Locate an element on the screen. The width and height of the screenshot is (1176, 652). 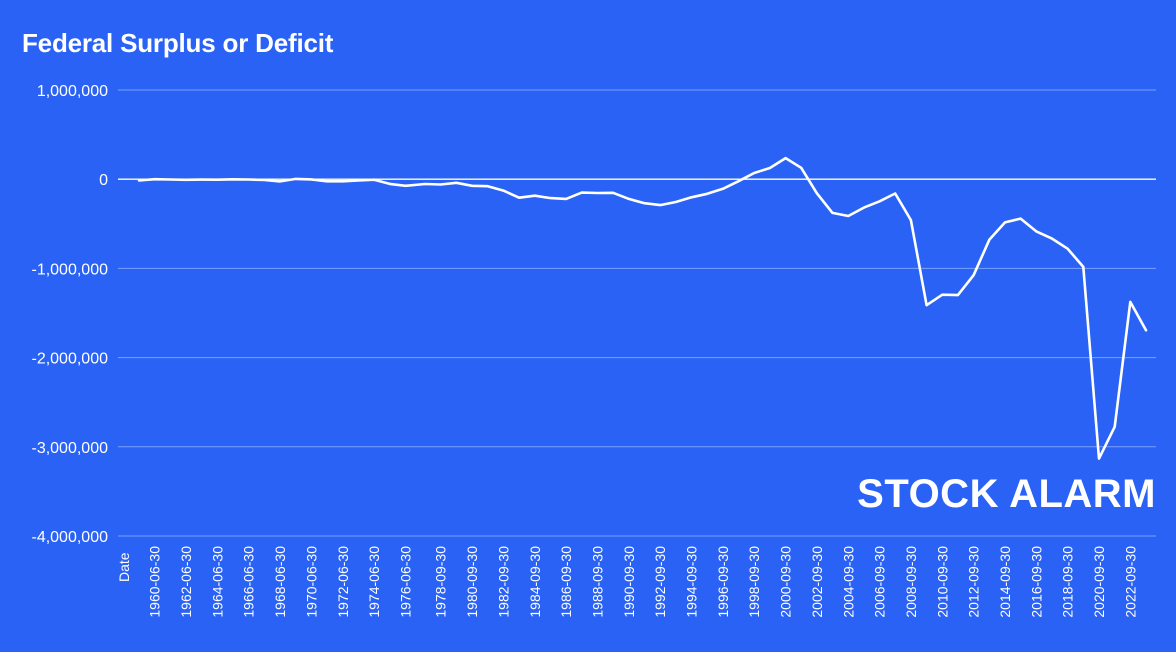
x-tick-label: 1964-06-30 is located at coordinates (217, 582).